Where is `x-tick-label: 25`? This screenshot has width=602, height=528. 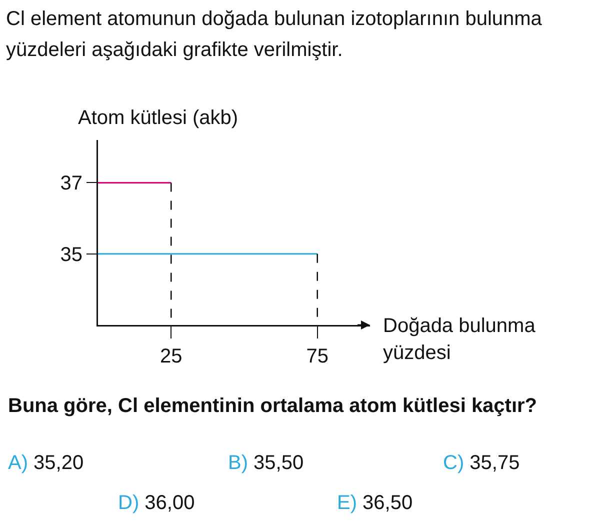 x-tick-label: 25 is located at coordinates (171, 357).